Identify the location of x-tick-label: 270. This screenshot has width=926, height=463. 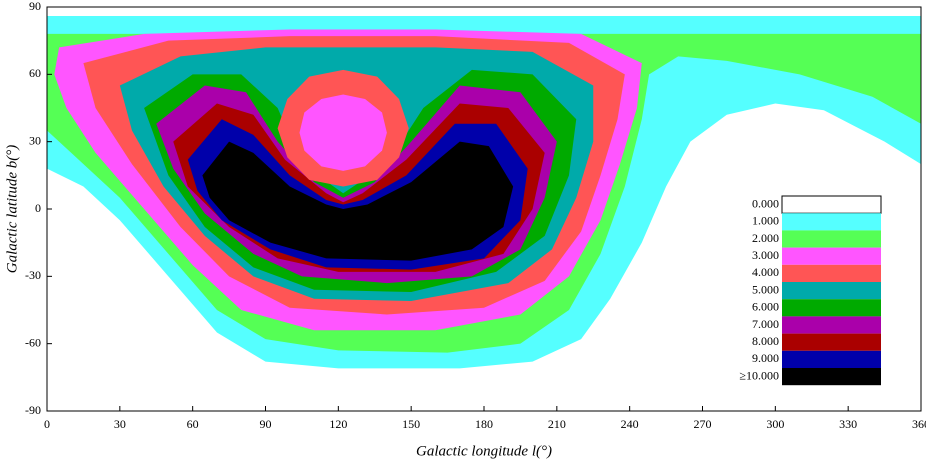
(703, 424).